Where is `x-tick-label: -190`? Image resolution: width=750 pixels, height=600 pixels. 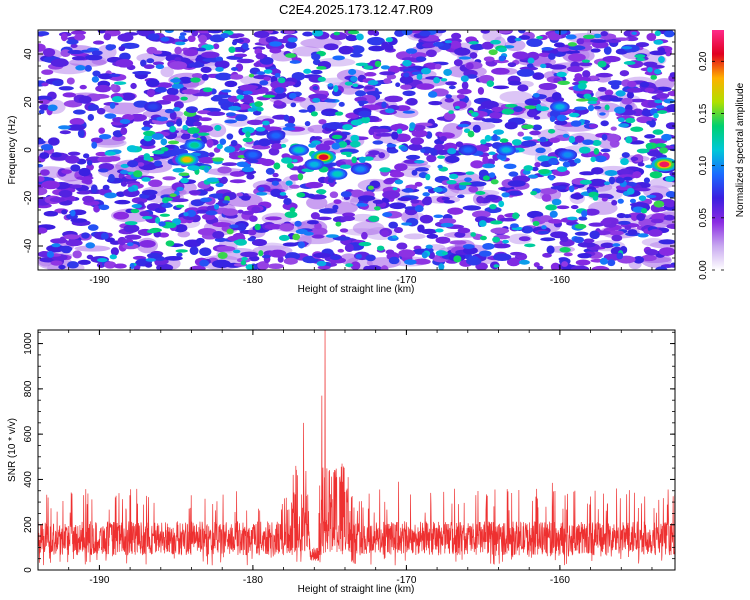 x-tick-label: -190 is located at coordinates (99, 280).